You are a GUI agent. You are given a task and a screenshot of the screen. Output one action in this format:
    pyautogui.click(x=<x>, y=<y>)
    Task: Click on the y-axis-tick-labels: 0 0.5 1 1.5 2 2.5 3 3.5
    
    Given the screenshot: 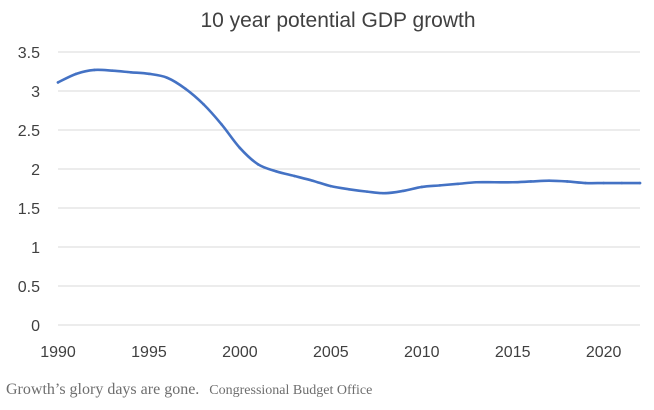 What is the action you would take?
    pyautogui.click(x=29, y=190)
    